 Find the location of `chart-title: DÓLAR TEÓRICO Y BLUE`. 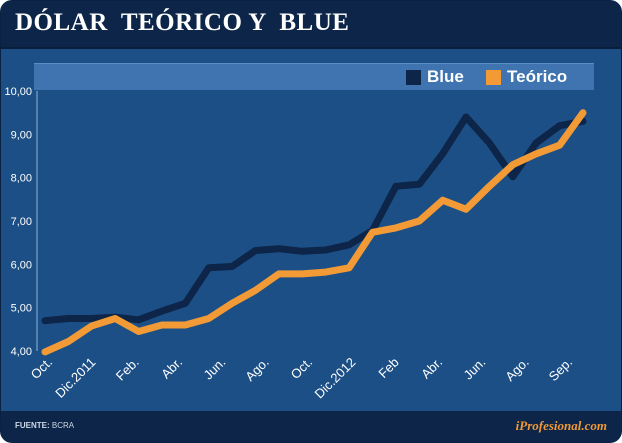

chart-title: DÓLAR TEÓRICO Y BLUE is located at coordinates (182, 22).